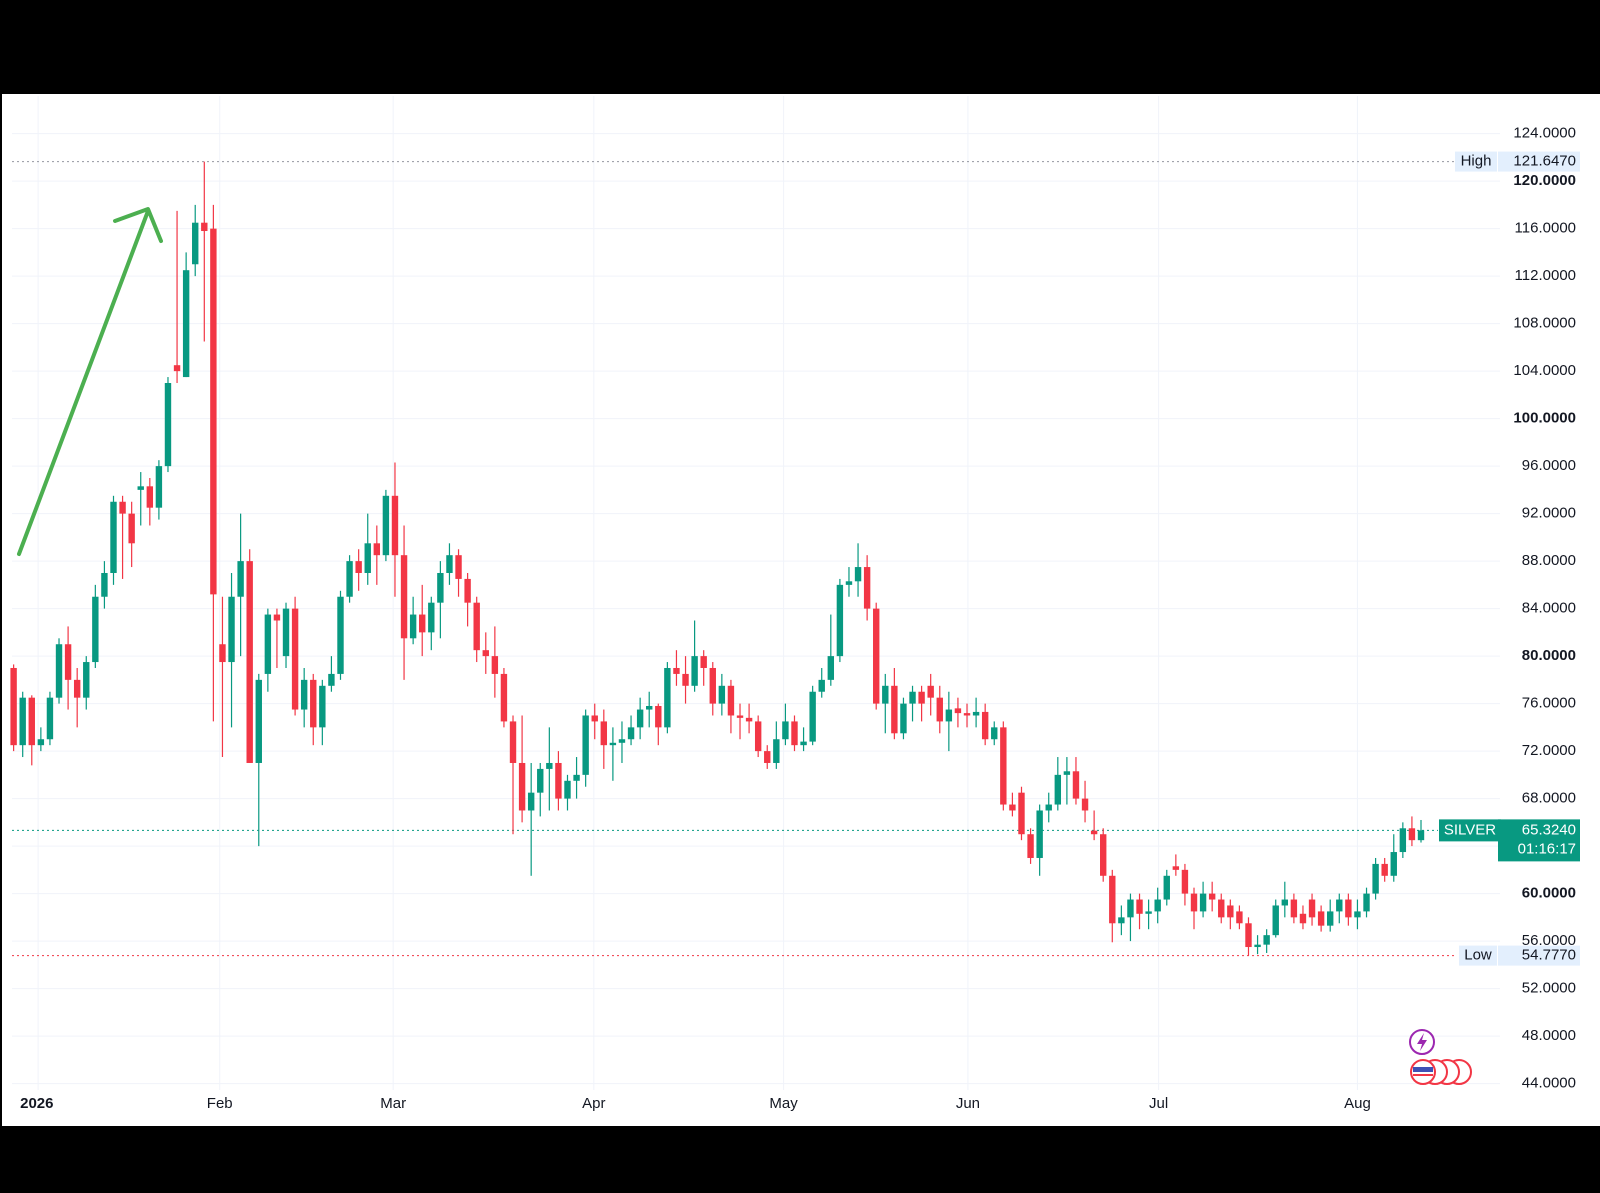 Image resolution: width=1600 pixels, height=1193 pixels. I want to click on x-tick-label: Feb, so click(220, 1103).